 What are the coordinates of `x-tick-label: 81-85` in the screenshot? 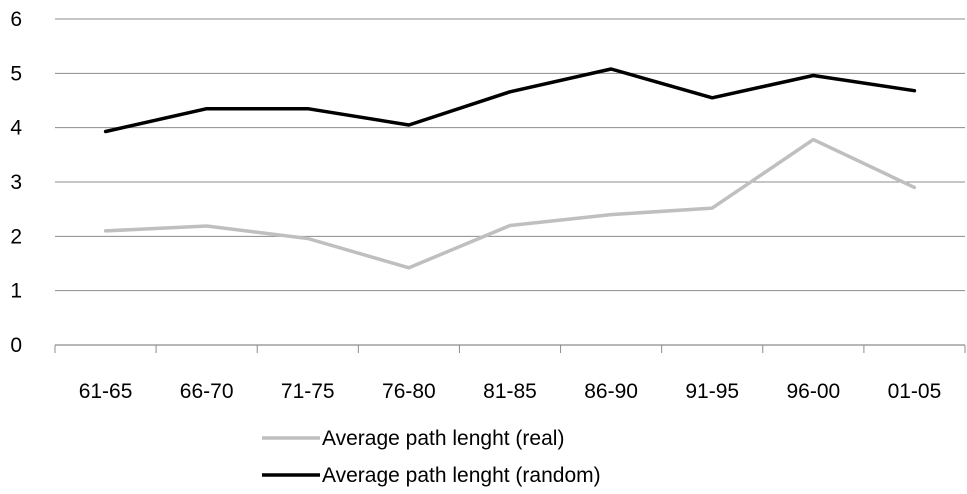 It's located at (510, 391).